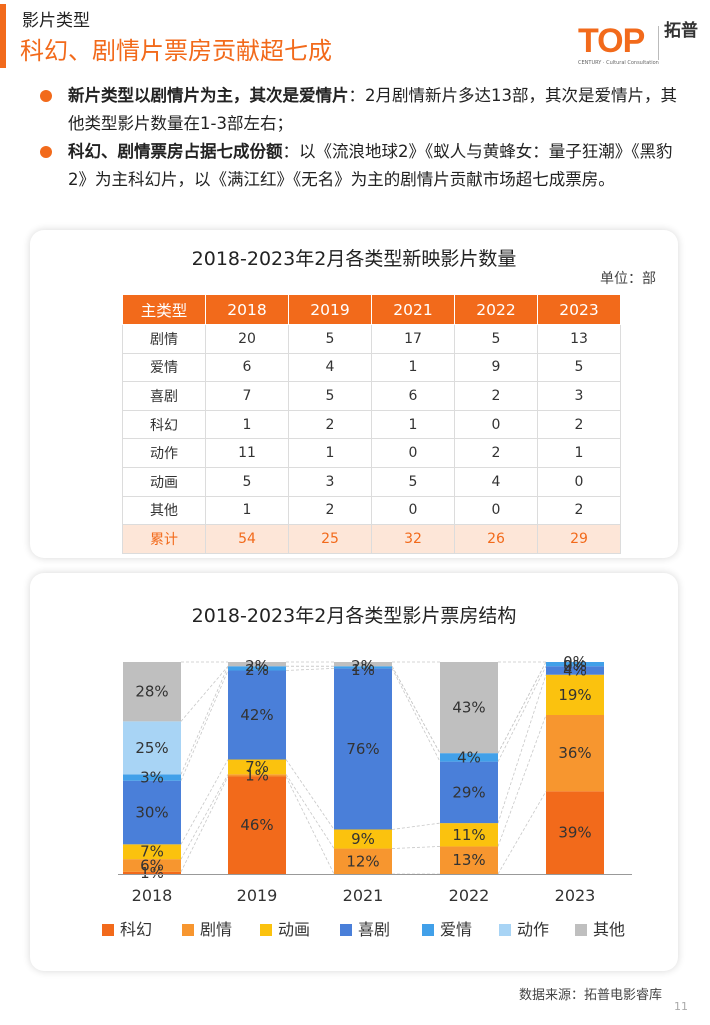 The width and height of the screenshot is (710, 1025). What do you see at coordinates (363, 895) in the screenshot?
I see `x-tick-label: 2021` at bounding box center [363, 895].